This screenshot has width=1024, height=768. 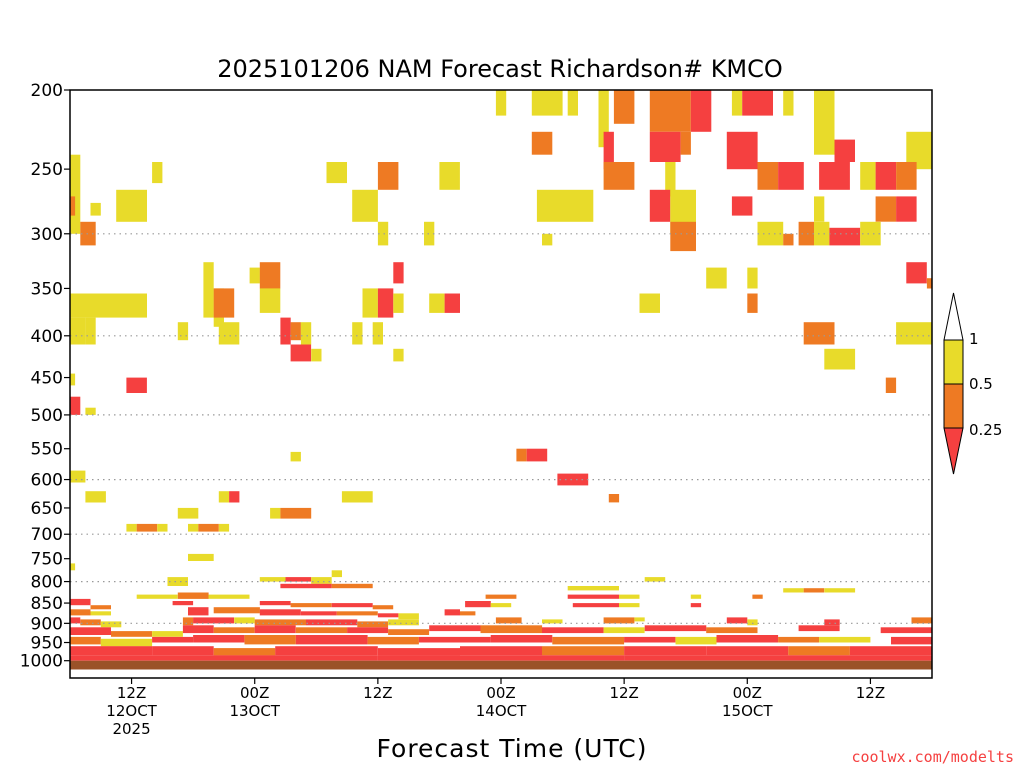 What do you see at coordinates (254, 693) in the screenshot?
I see `x-tick-label: 00Z` at bounding box center [254, 693].